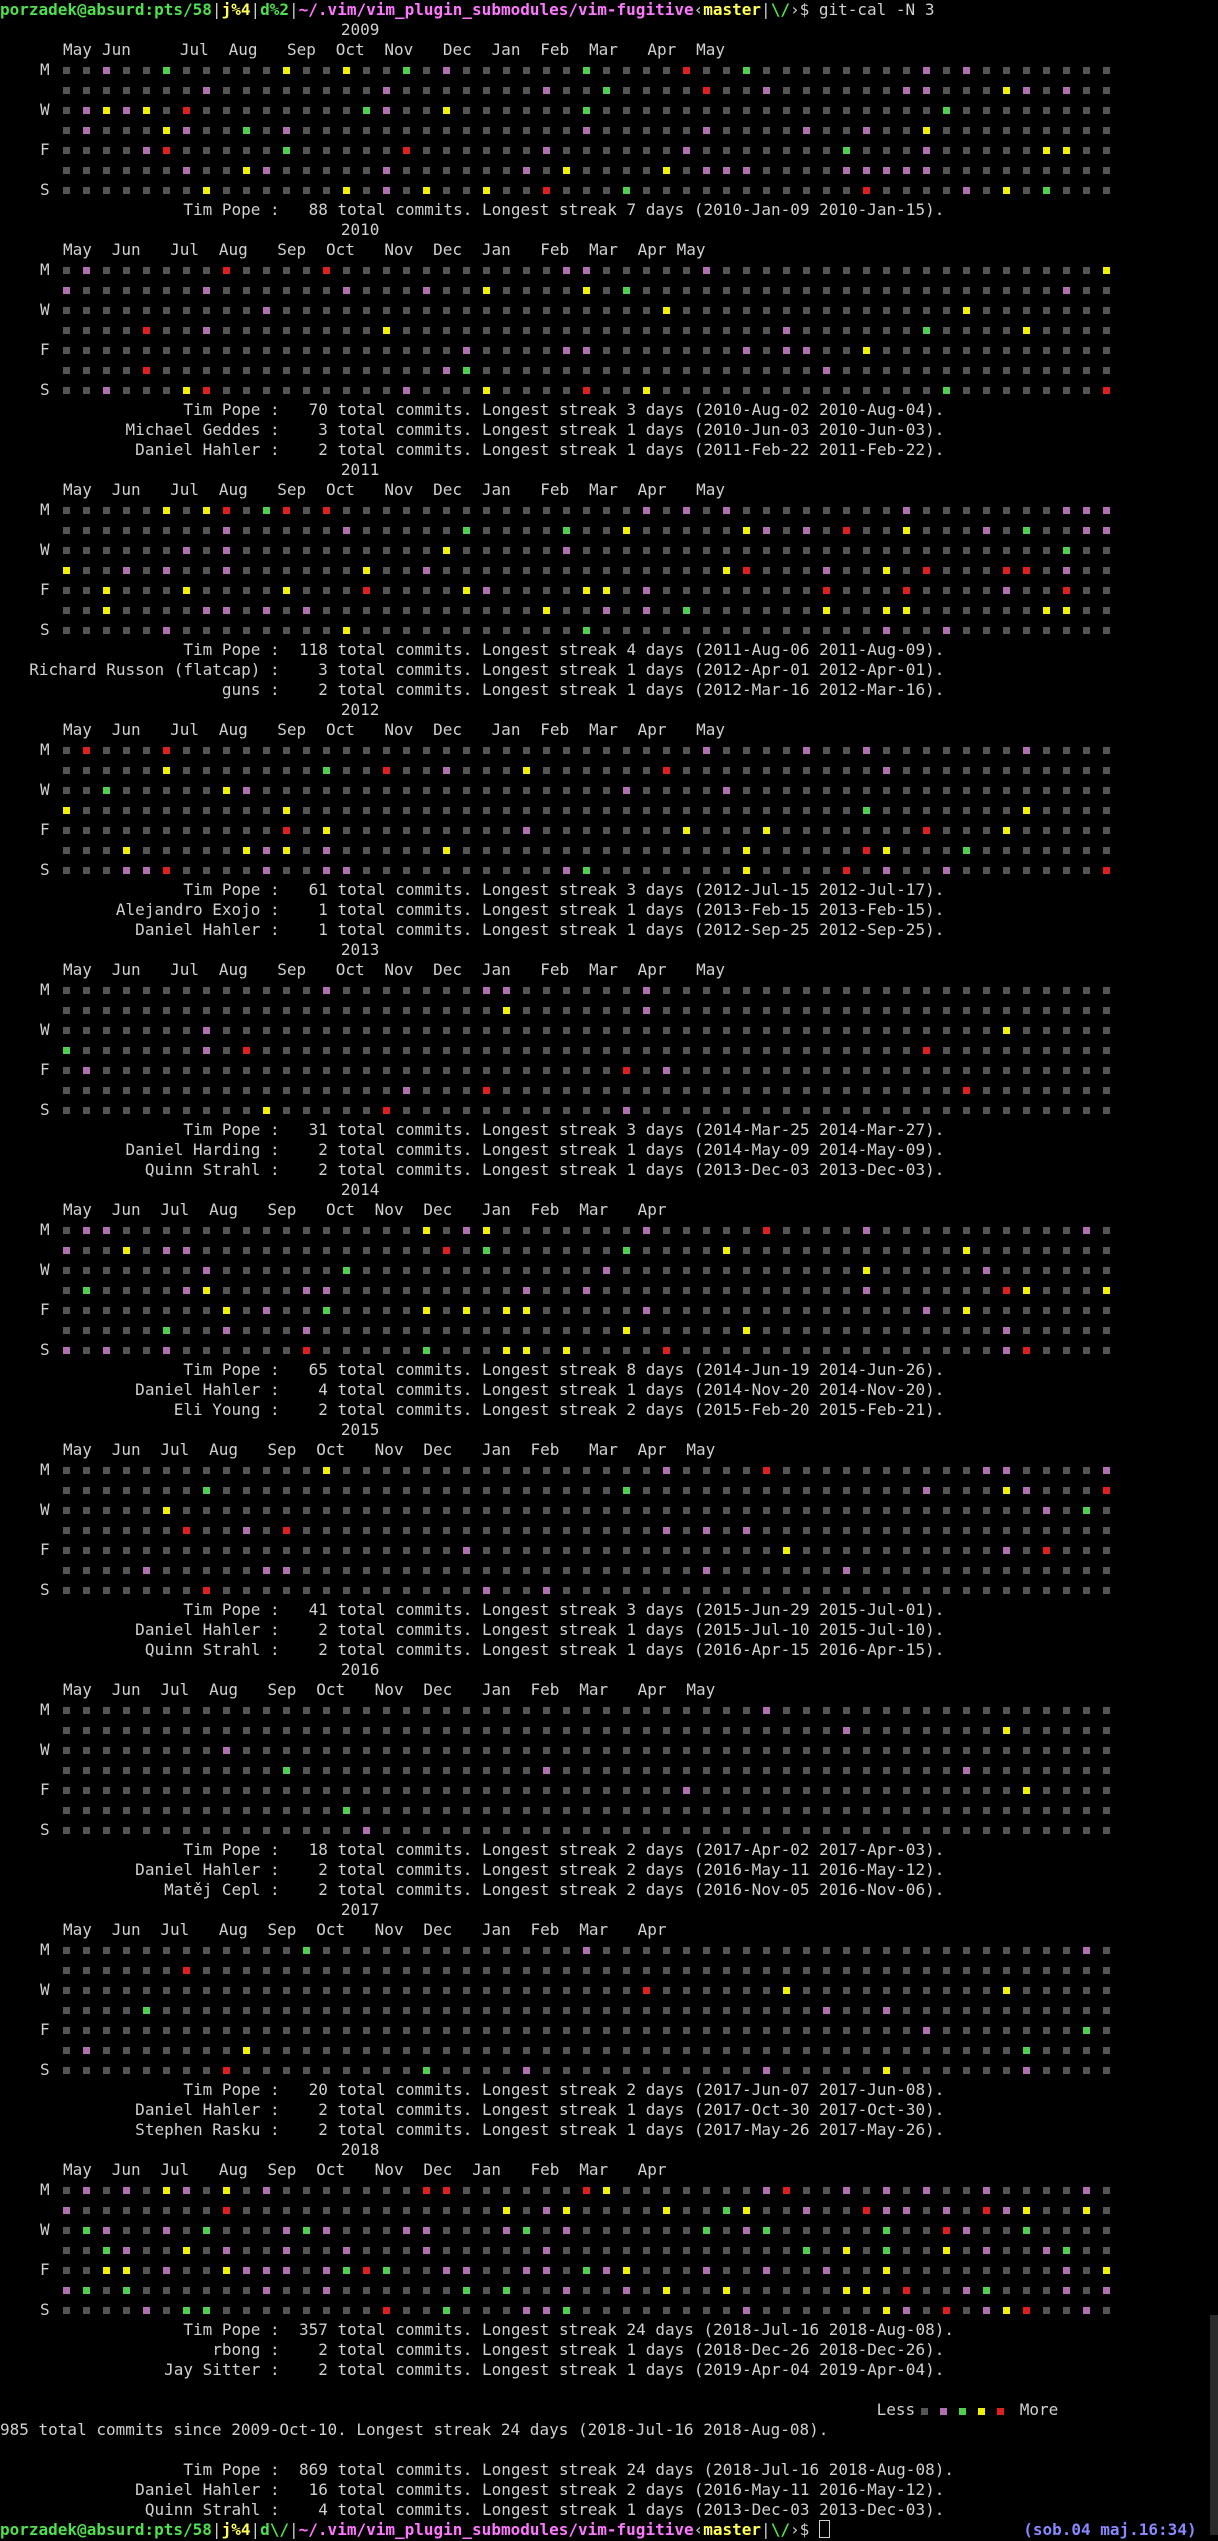  I want to click on scrollbar, so click(1214, 2425).